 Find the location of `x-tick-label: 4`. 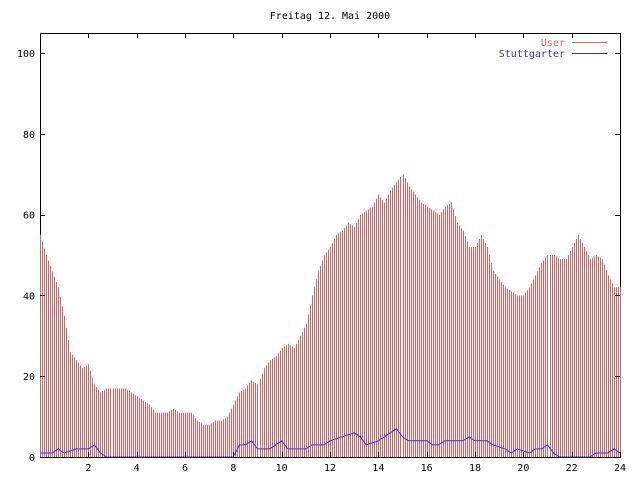

x-tick-label: 4 is located at coordinates (137, 468).